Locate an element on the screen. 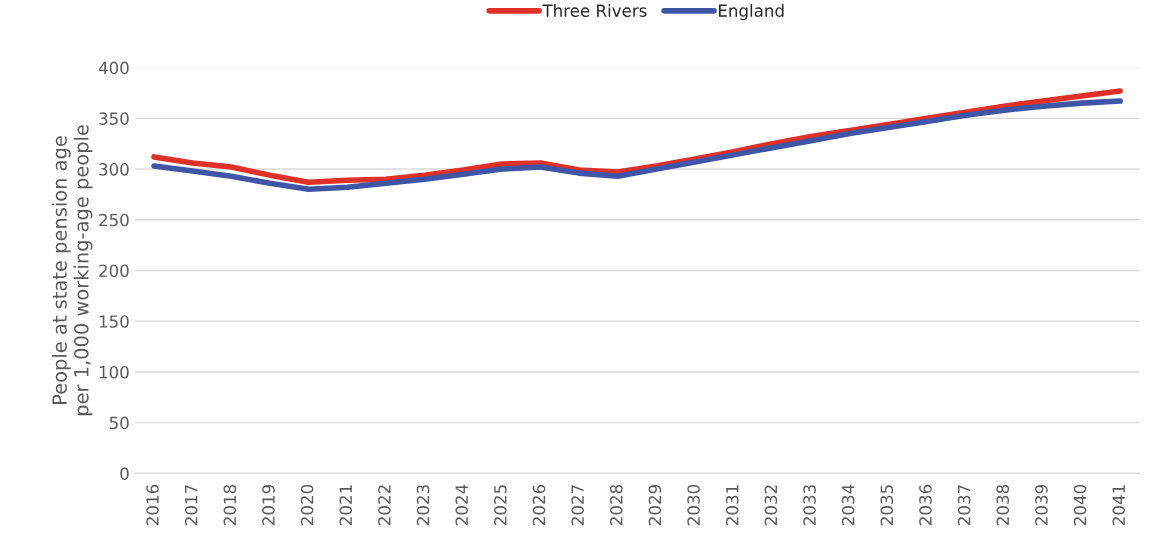 This screenshot has height=541, width=1151. x-tick-label: 2018 is located at coordinates (230, 504).